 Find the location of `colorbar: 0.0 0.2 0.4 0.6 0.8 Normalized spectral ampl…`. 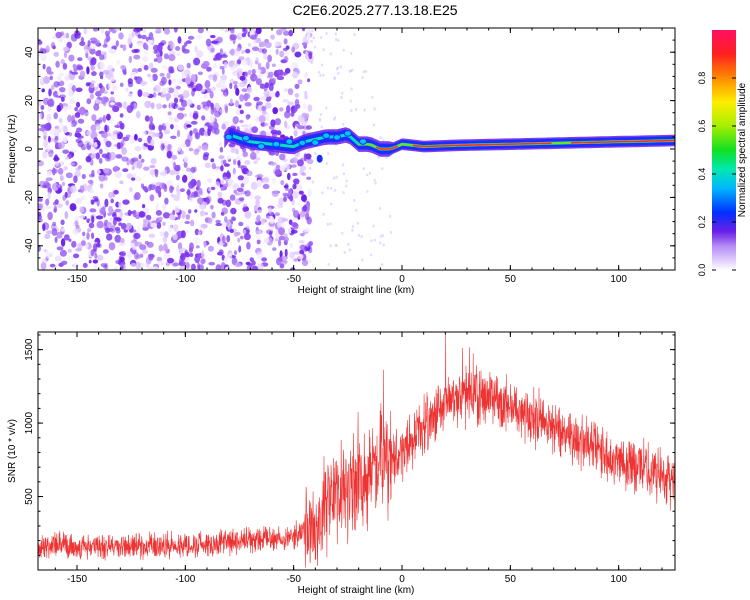

colorbar: 0.0 0.2 0.4 0.6 0.8 Normalized spectral ampl… is located at coordinates (722, 153).